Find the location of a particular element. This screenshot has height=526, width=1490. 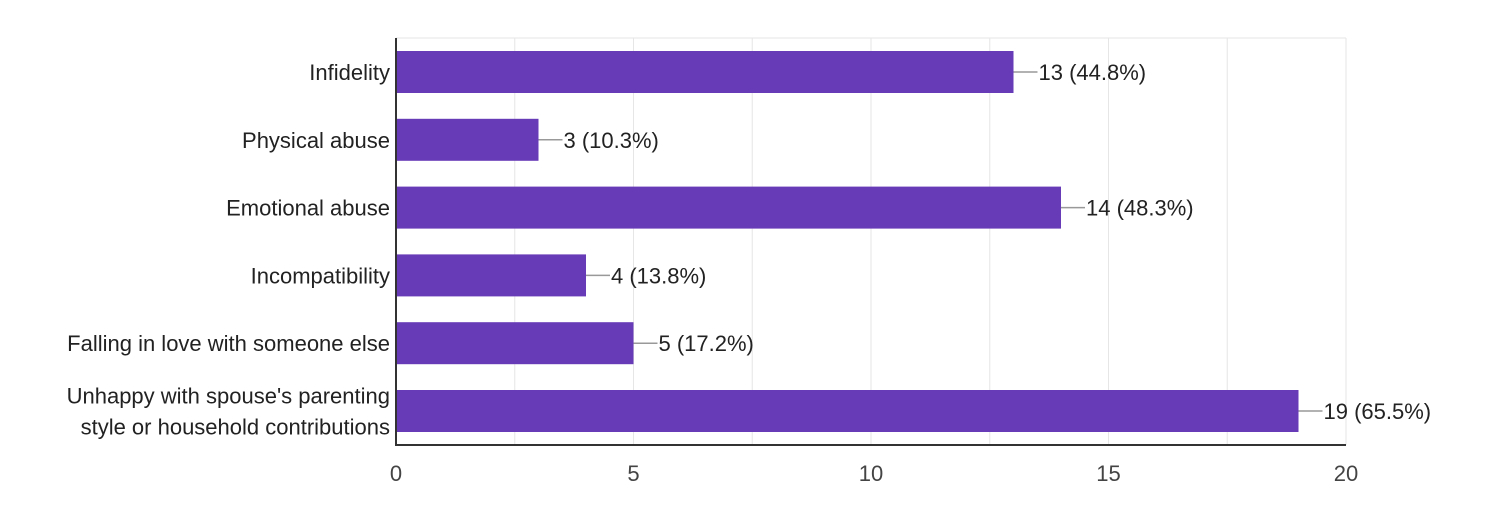

x-tick-label: 10 is located at coordinates (871, 473).